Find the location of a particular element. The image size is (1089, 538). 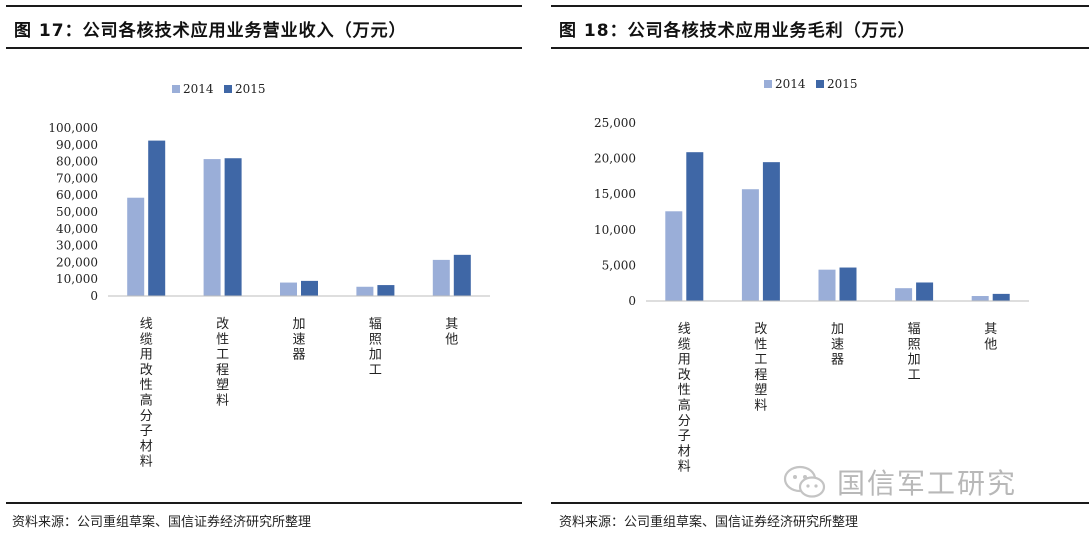

y-tick-label: 60,000 is located at coordinates (77, 195).